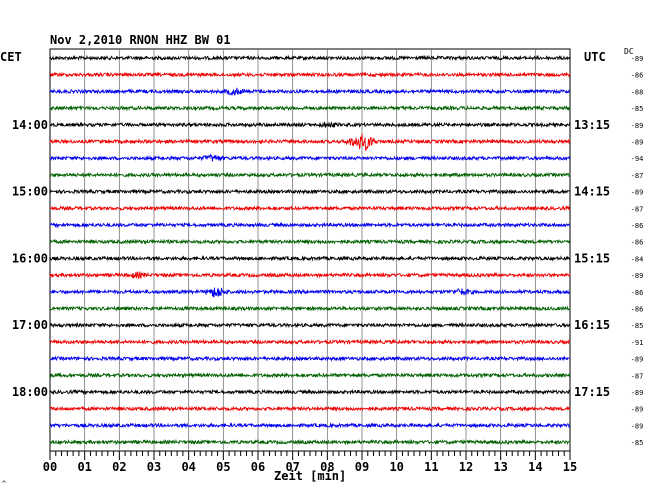 The image size is (650, 494). I want to click on dc-value: -91, so click(637, 343).